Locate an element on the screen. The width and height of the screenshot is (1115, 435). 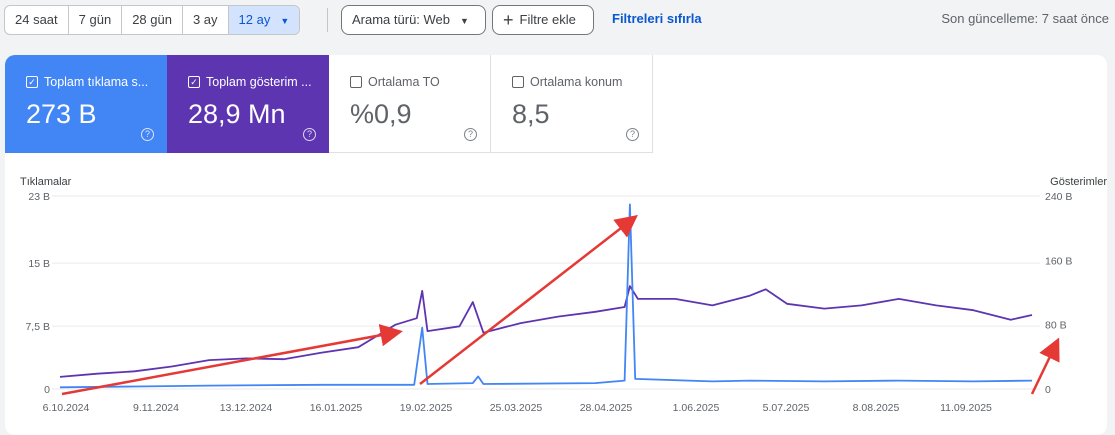
x-axis-tick: 11.09.2025 is located at coordinates (966, 408).